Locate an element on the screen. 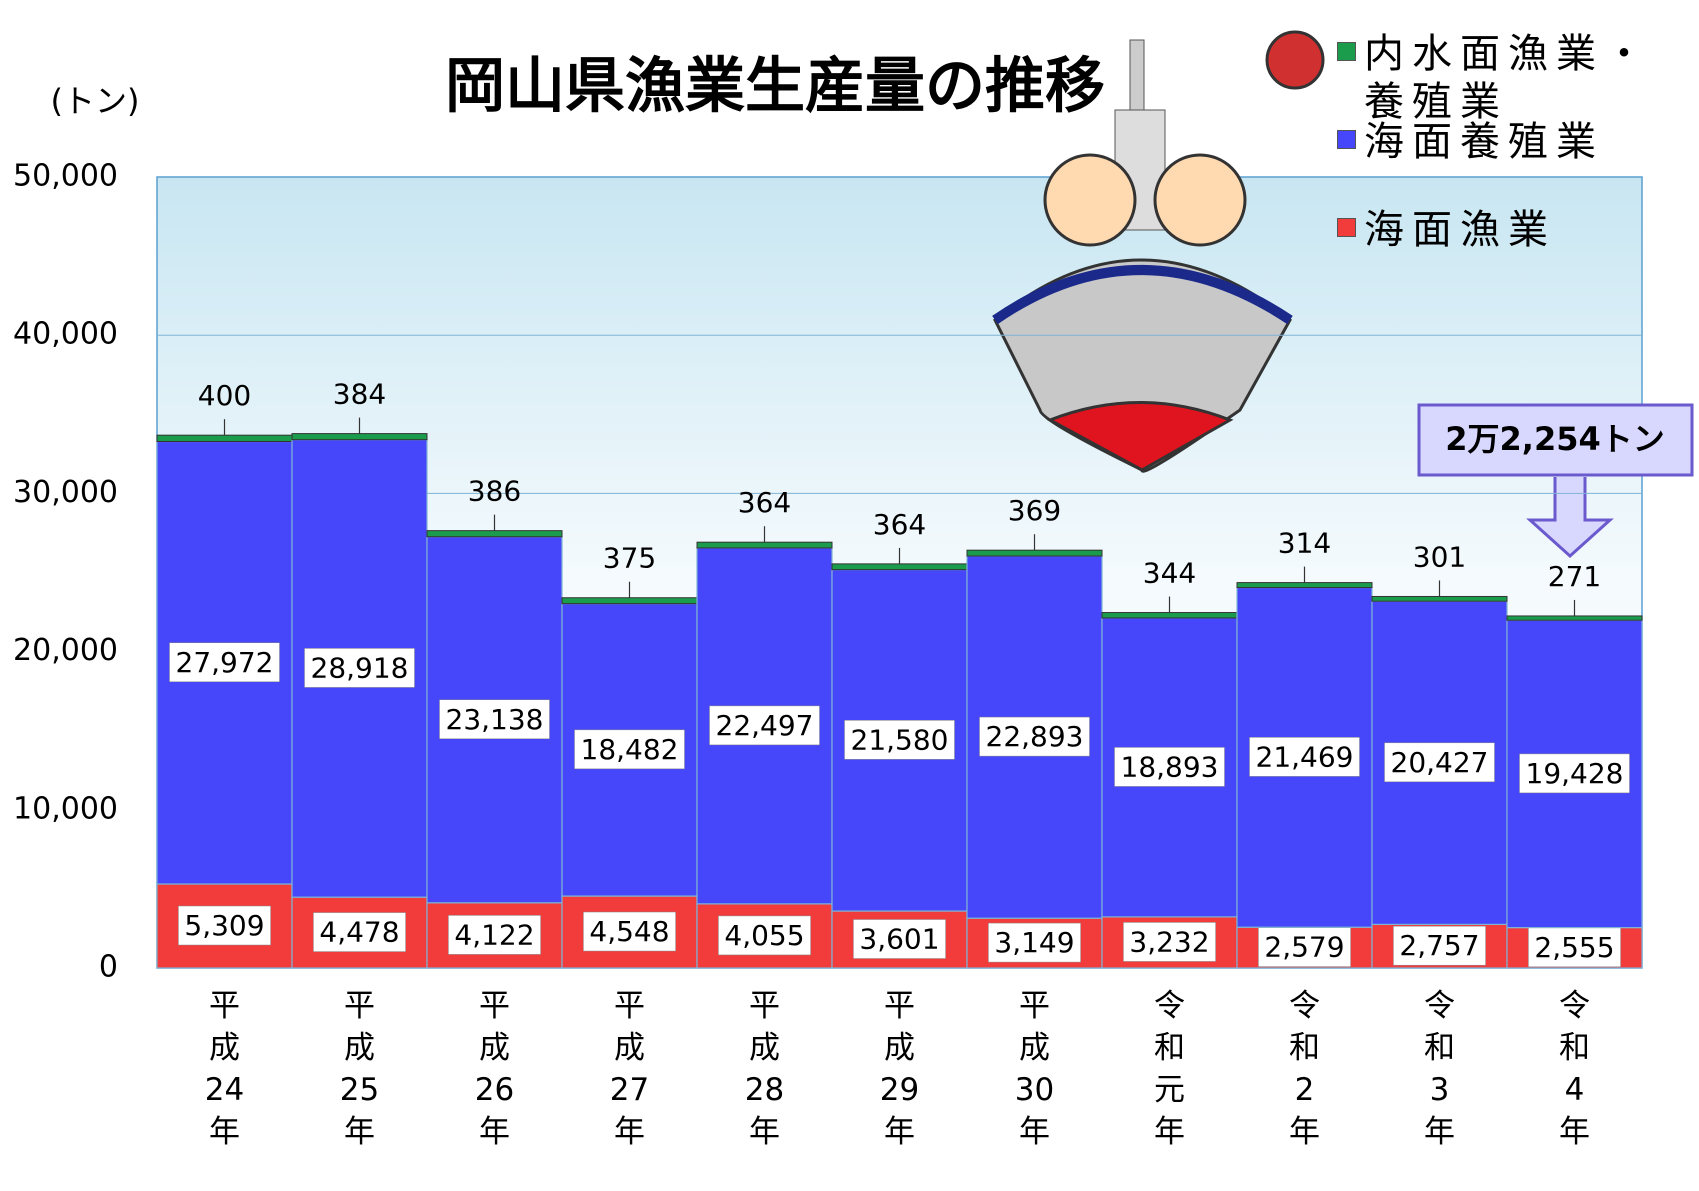 Image resolution: width=1699 pixels, height=1191 pixels. x-tick-label: 平成27年 is located at coordinates (629, 1069).